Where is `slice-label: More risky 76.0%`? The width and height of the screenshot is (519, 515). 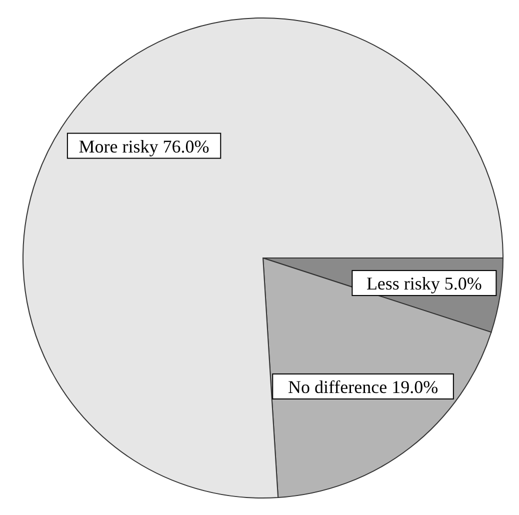 slice-label: More risky 76.0% is located at coordinates (144, 146).